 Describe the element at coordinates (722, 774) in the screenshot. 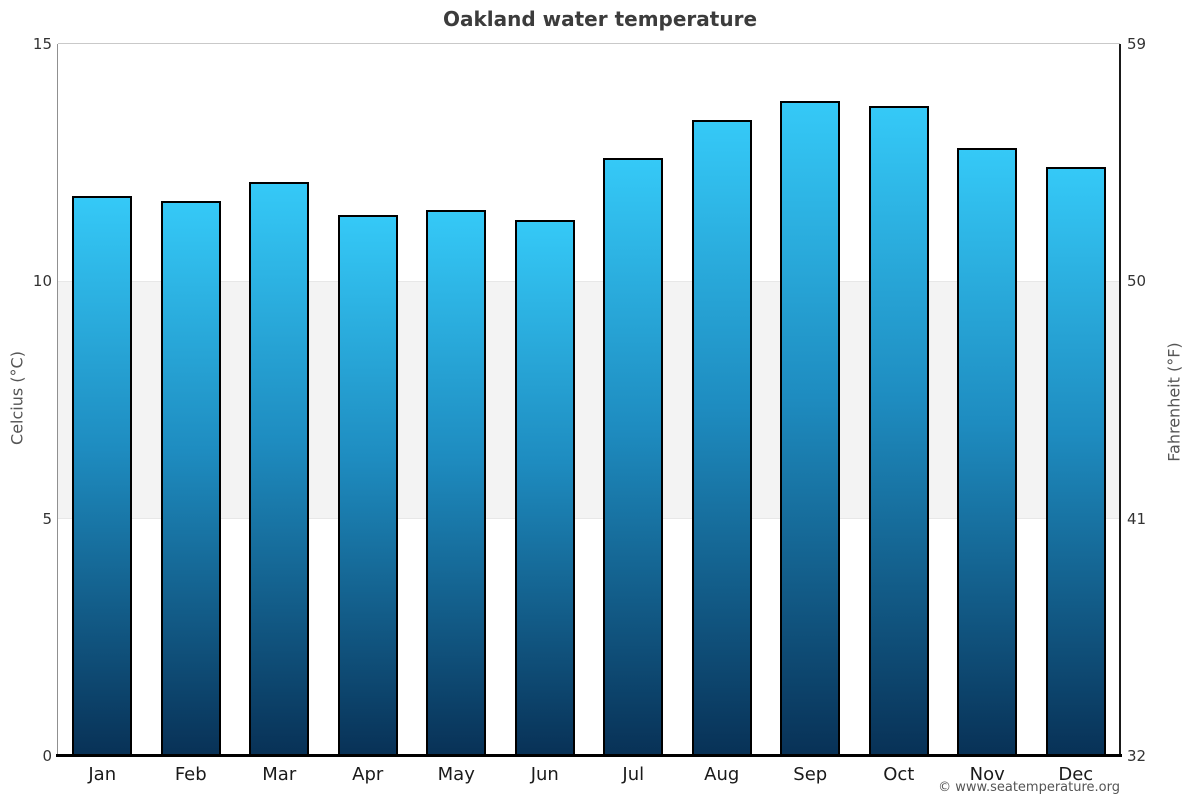

I see `x-tick-aug: Aug` at that location.